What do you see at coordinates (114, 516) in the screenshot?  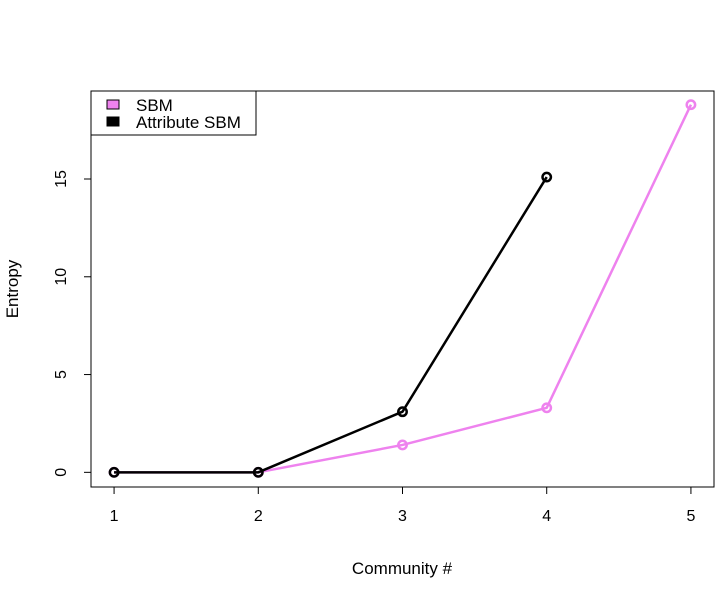 I see `x-tick-label: 1` at bounding box center [114, 516].